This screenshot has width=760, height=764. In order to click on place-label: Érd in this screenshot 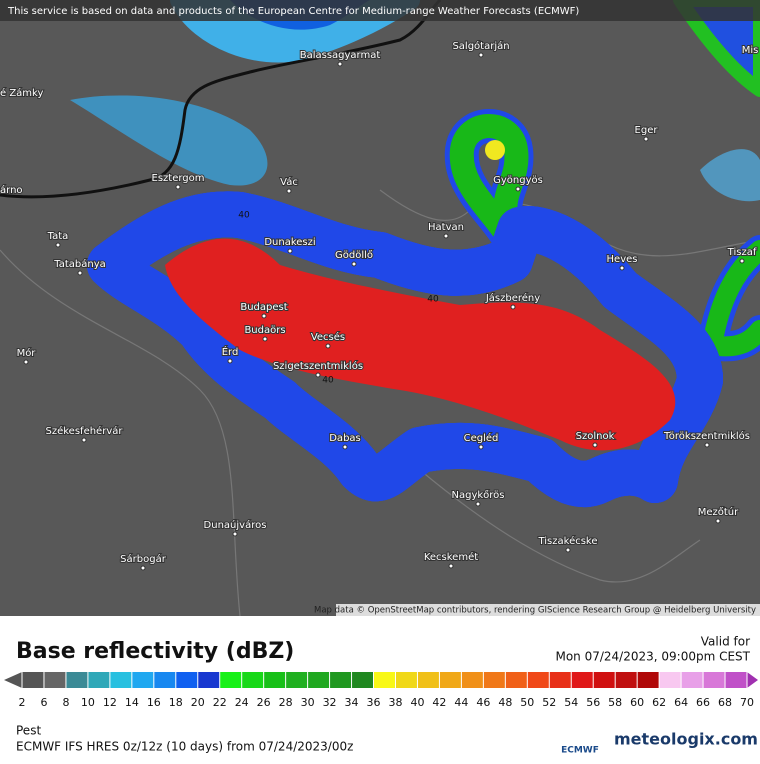, I will do `click(230, 351)`.